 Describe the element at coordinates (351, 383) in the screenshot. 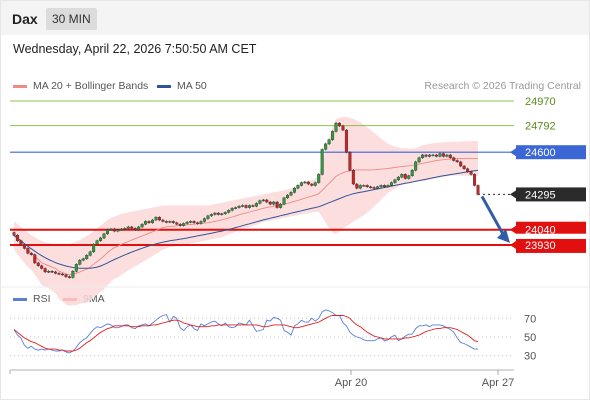

I see `x-tick-label: Apr 20` at that location.